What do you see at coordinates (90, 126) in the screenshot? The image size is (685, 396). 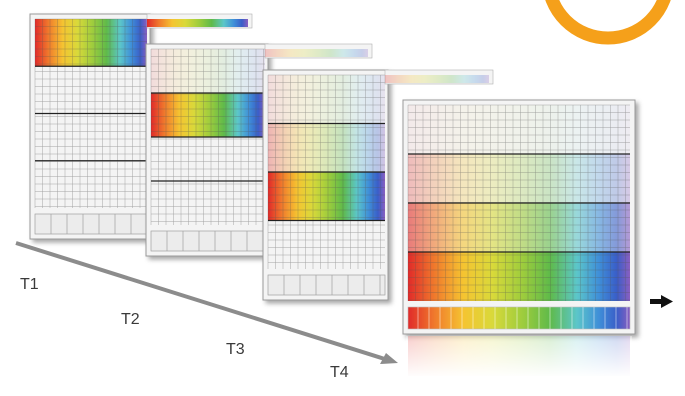 I see `frame-t1` at bounding box center [90, 126].